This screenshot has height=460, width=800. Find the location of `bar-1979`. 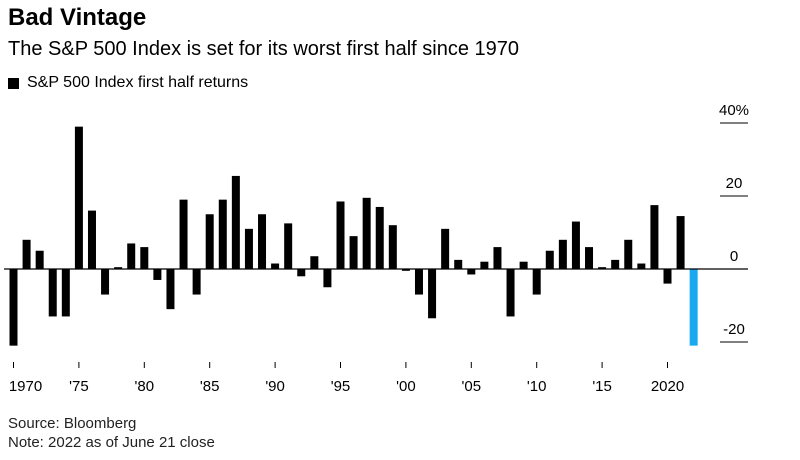

bar-1979 is located at coordinates (131, 256).